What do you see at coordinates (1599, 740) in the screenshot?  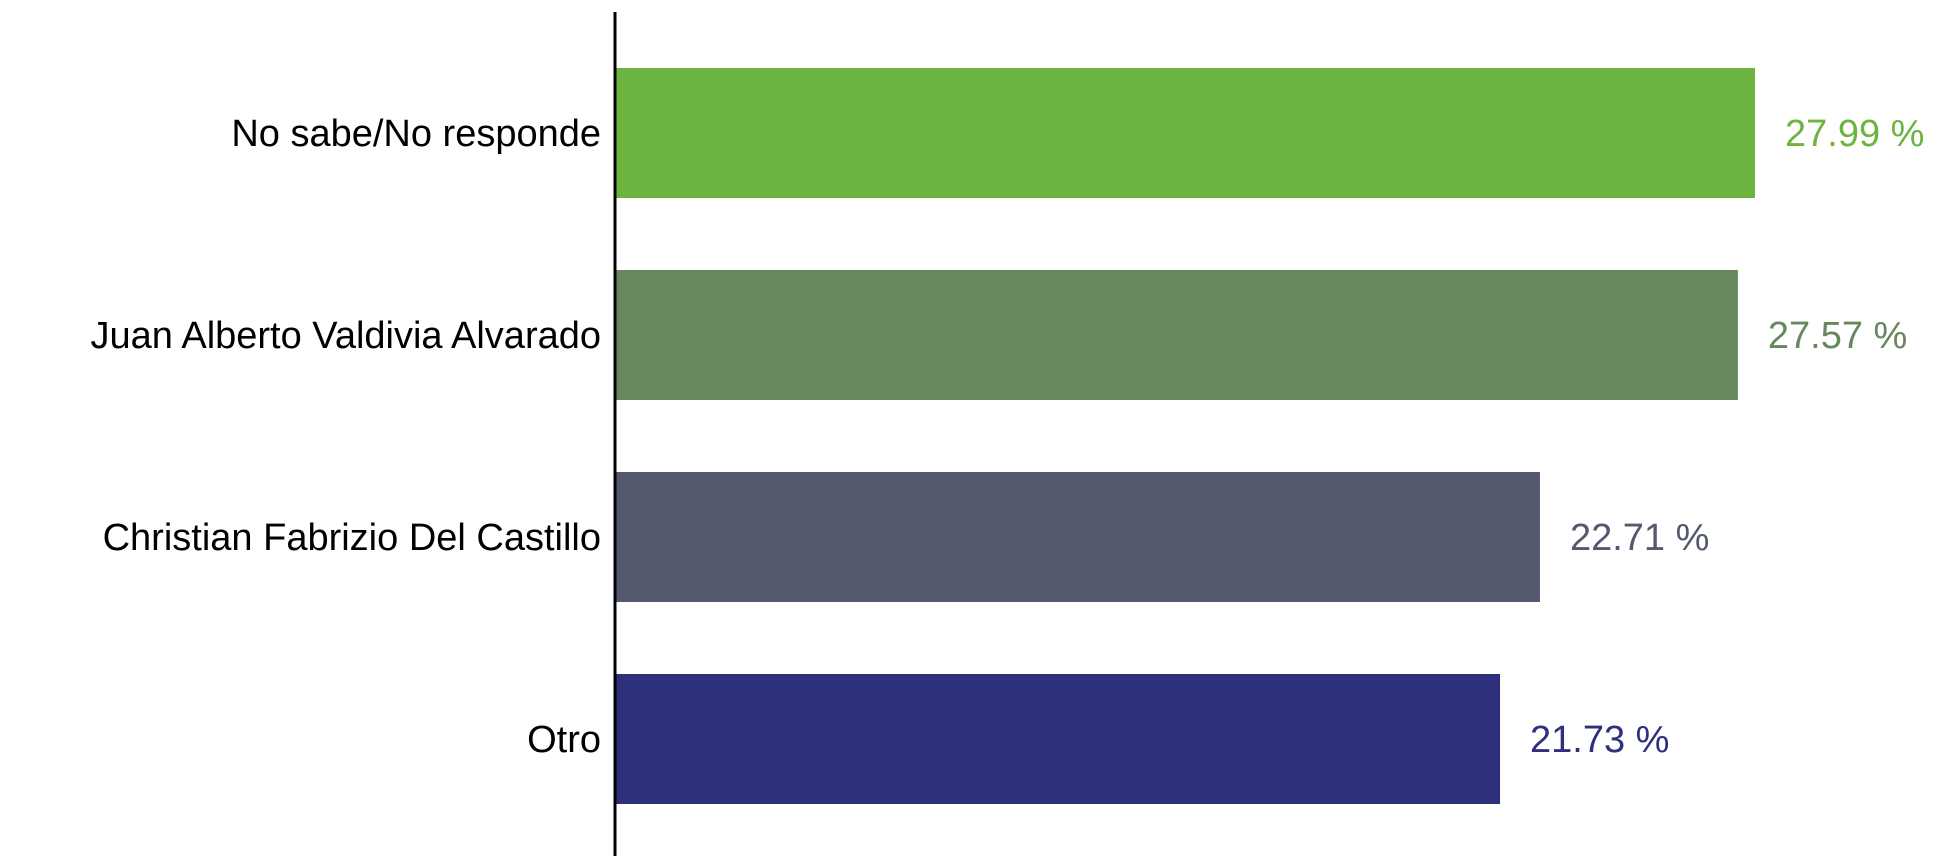 I see `data-label: 21.73 %` at bounding box center [1599, 740].